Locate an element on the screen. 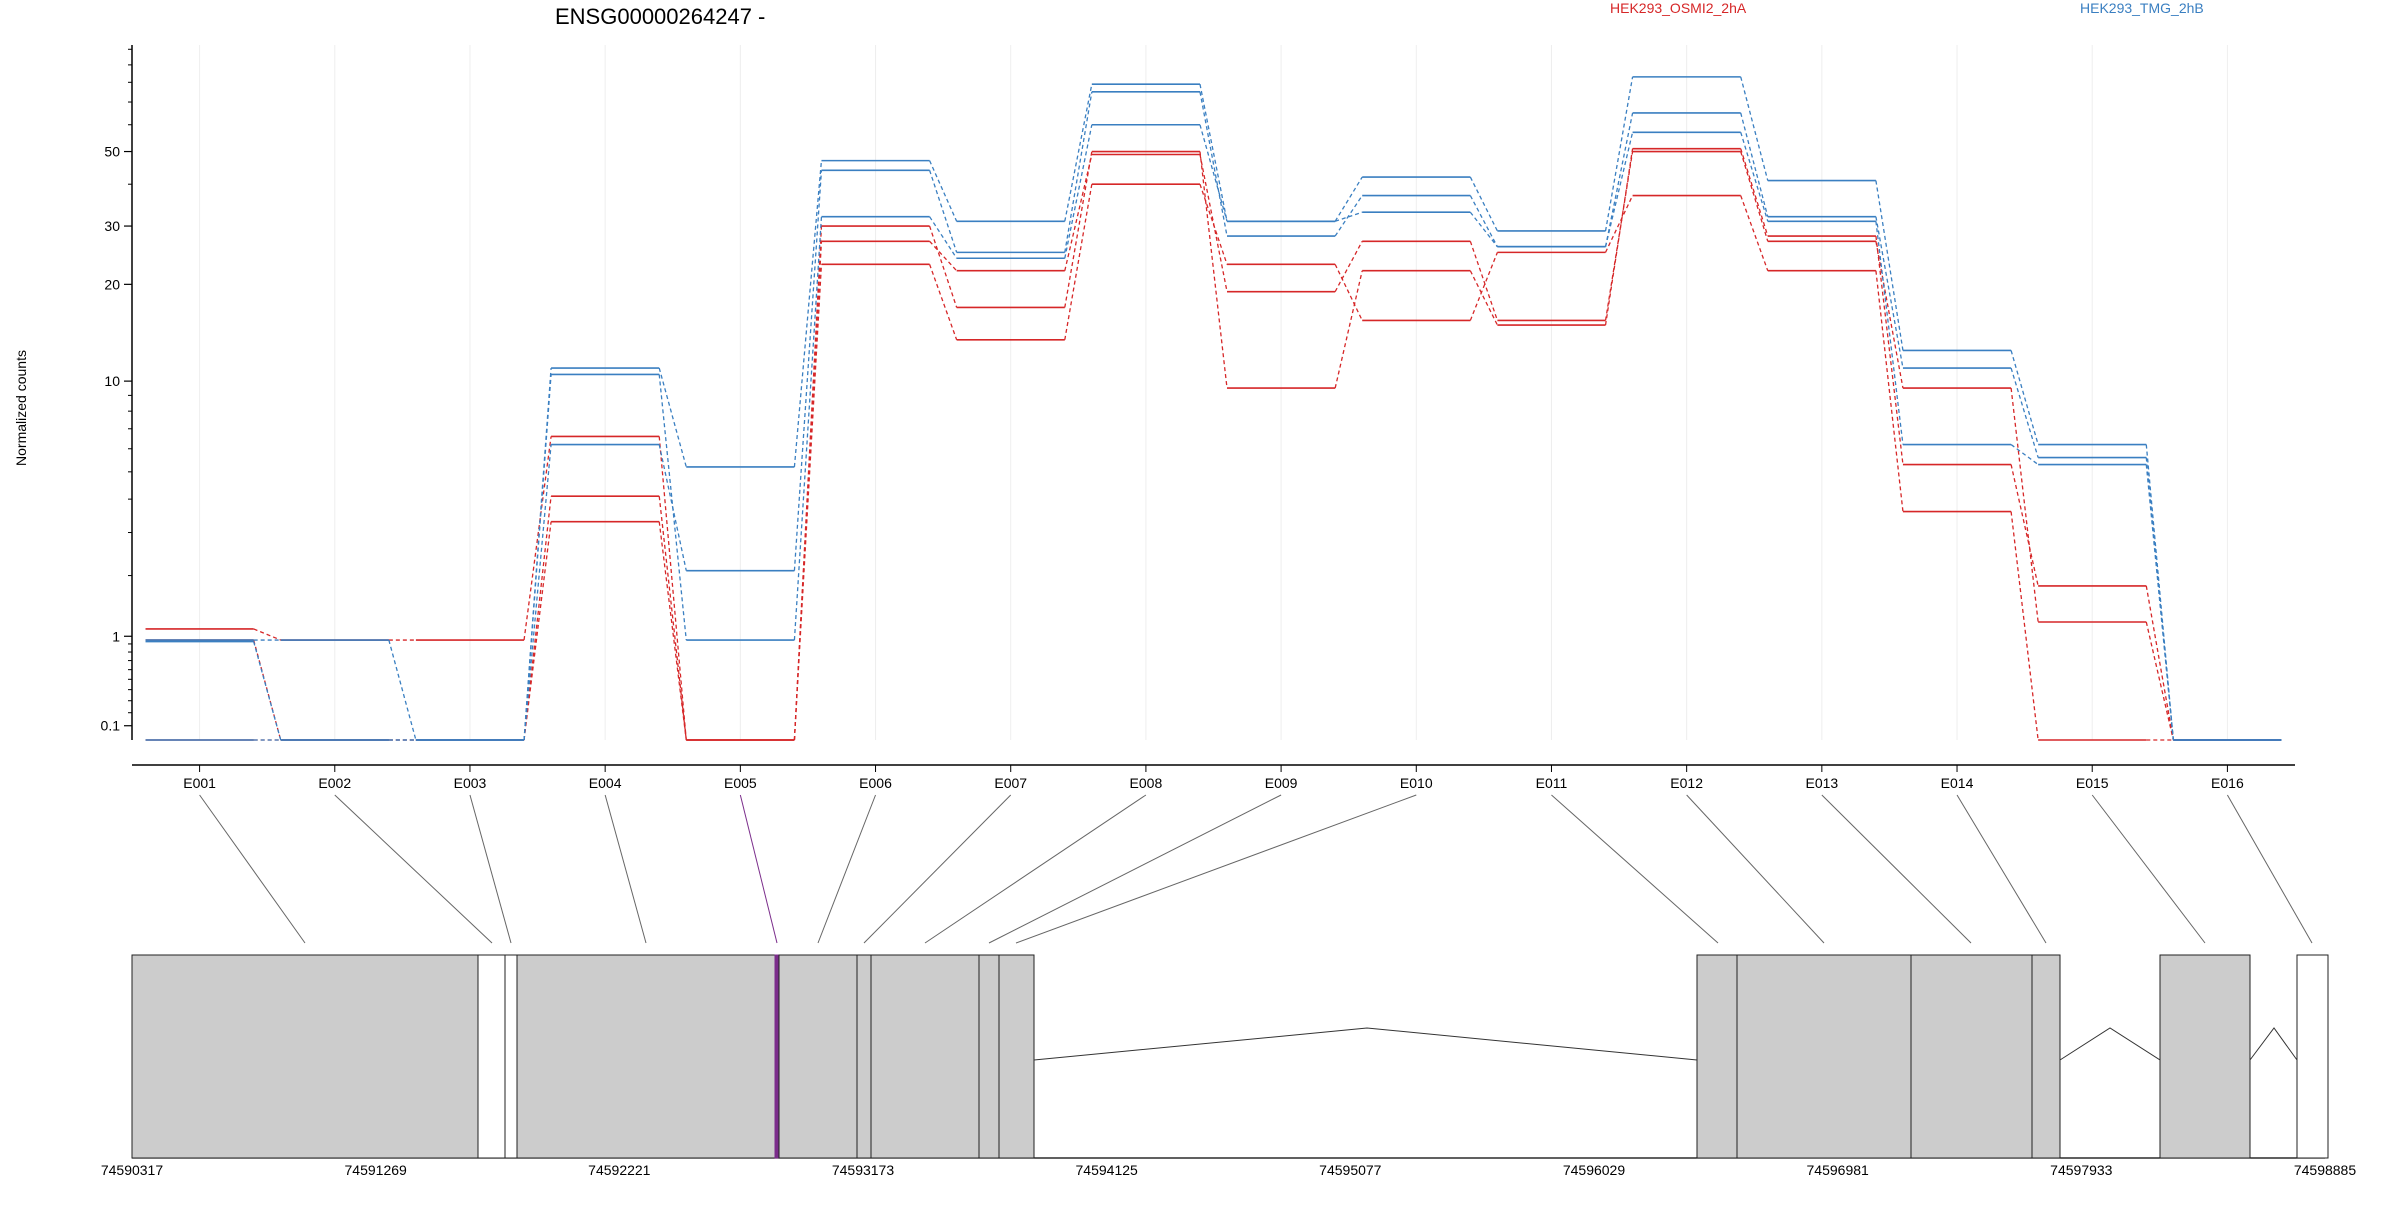  genomic-tick-label: 74596981 is located at coordinates (1838, 1170).